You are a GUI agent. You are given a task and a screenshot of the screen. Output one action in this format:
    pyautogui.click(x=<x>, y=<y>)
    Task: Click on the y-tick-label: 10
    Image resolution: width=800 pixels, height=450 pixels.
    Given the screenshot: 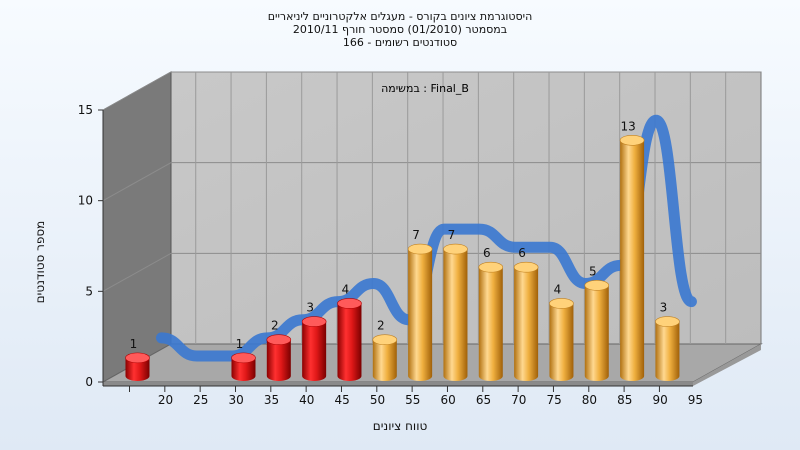 What is the action you would take?
    pyautogui.click(x=85, y=201)
    